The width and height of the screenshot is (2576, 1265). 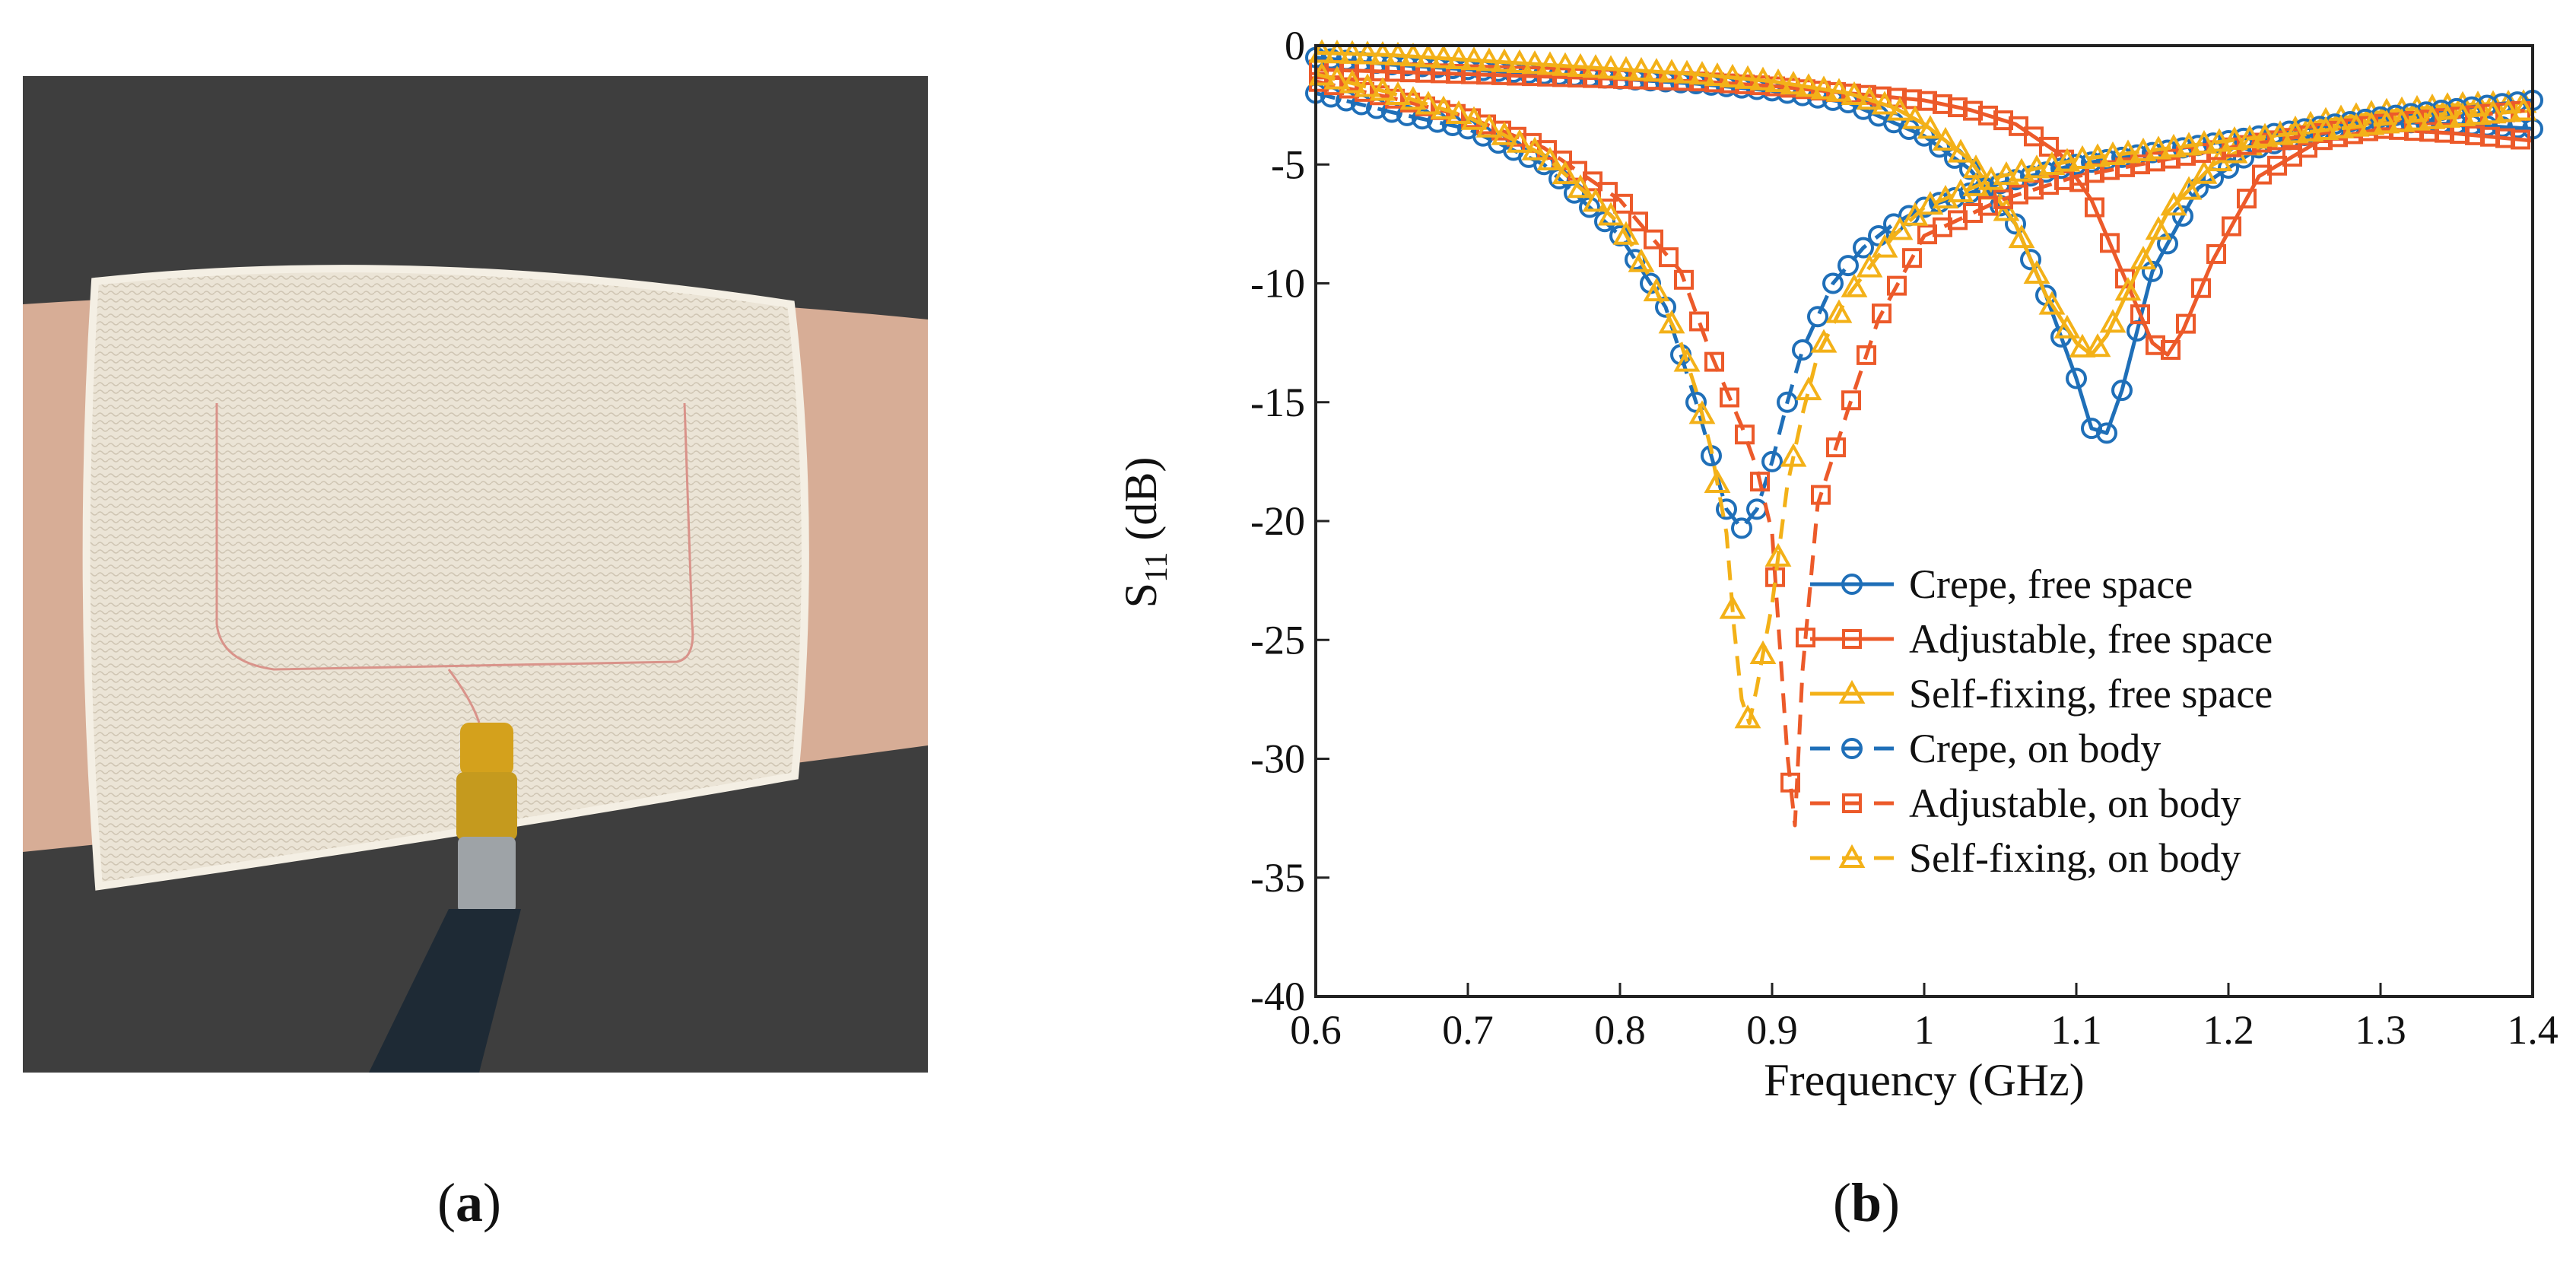 I want to click on legend-item: Adjustable, free space, so click(x=2041, y=639).